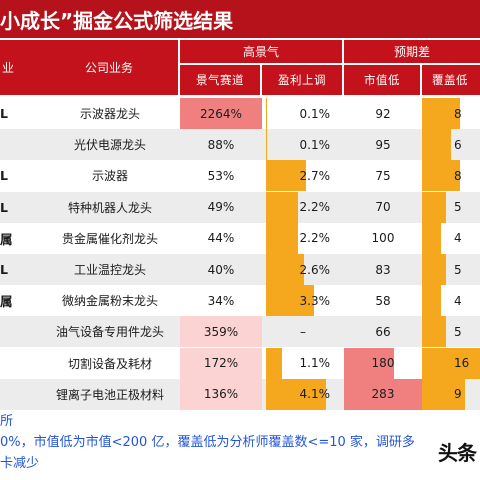 Image resolution: width=480 pixels, height=480 pixels. I want to click on cell-mktcap: 70, so click(383, 207).